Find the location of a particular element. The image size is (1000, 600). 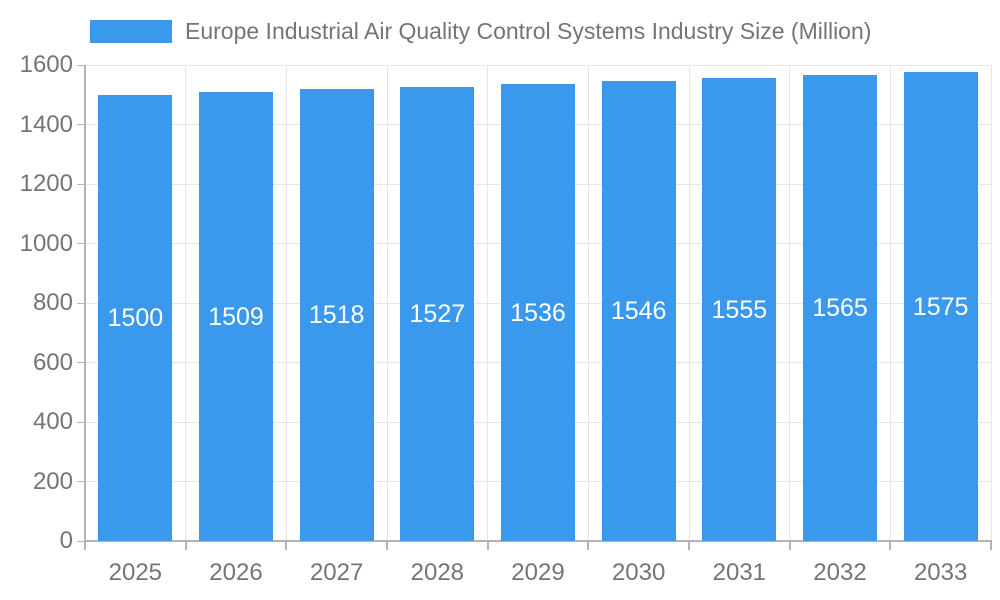

bar-value-label: 1500 is located at coordinates (135, 317).